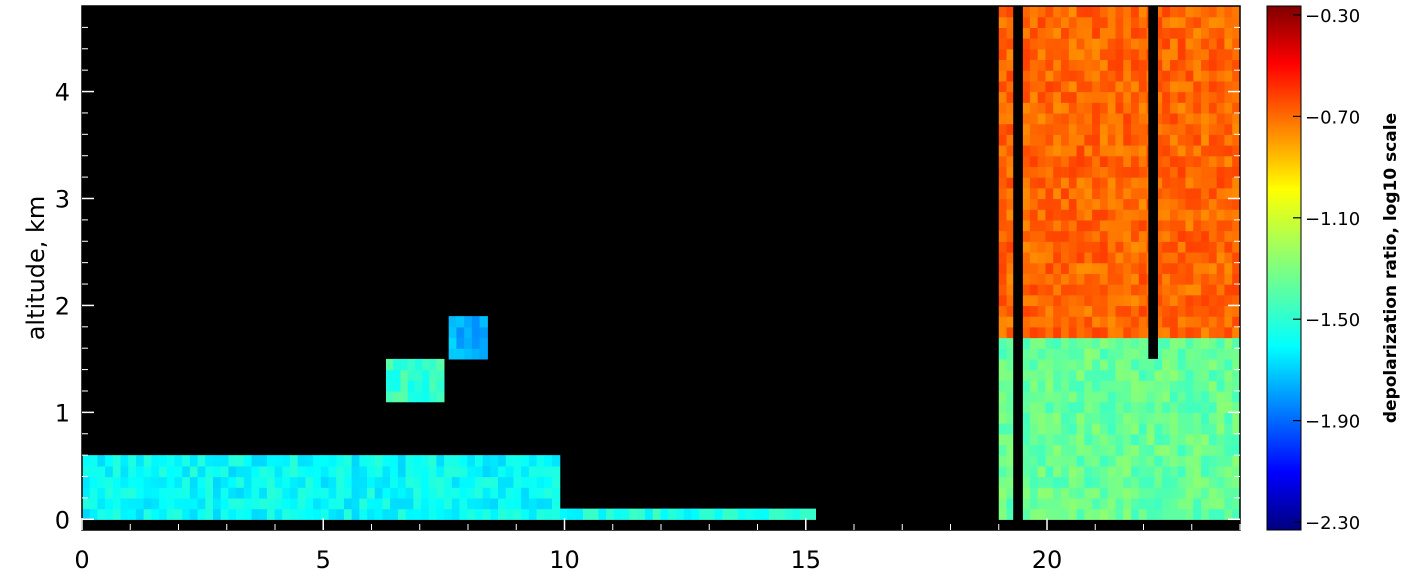 The width and height of the screenshot is (1418, 585). I want to click on x-tick-label: 0, so click(81, 560).